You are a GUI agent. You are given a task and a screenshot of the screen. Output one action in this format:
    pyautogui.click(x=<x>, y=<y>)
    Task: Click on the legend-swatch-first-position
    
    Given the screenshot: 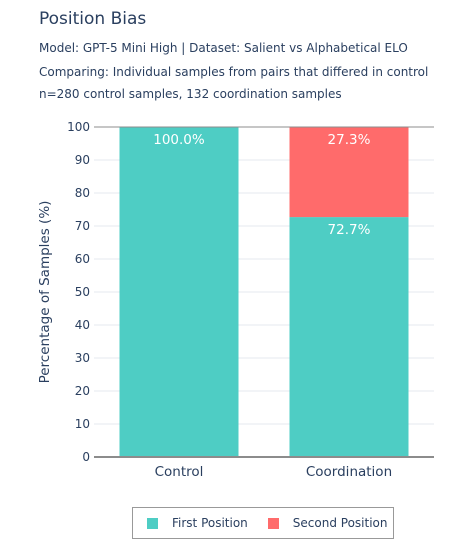 What is the action you would take?
    pyautogui.click(x=152, y=523)
    